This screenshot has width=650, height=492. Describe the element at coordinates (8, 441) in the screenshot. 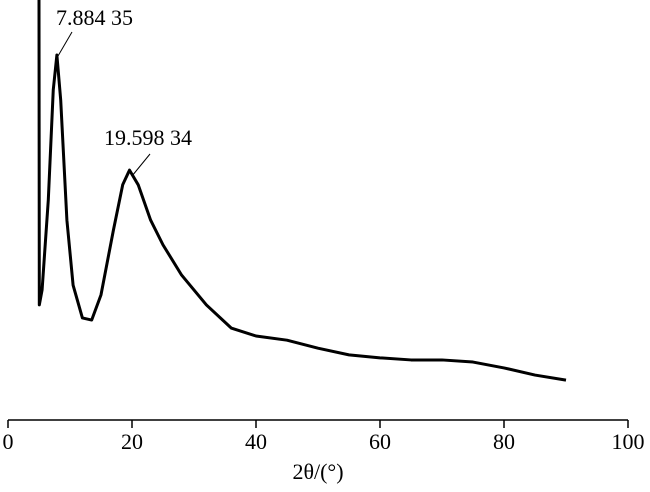

I see `x-tick-label: 0` at that location.